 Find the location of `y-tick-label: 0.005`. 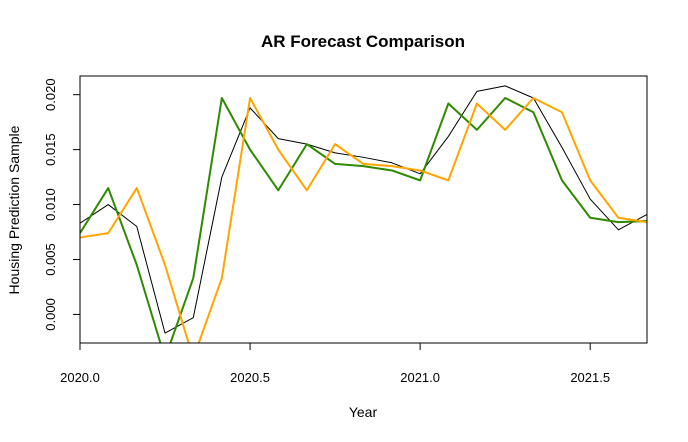

y-tick-label: 0.005 is located at coordinates (50, 259).